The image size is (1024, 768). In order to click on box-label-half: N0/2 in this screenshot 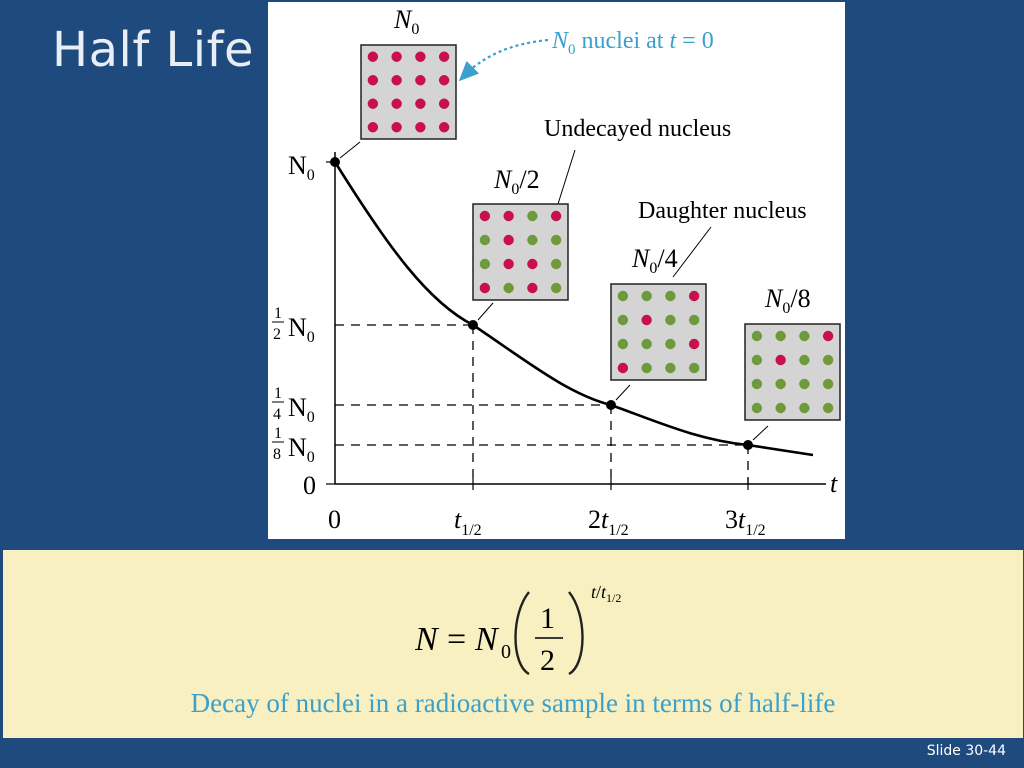, I will do `click(516, 181)`.